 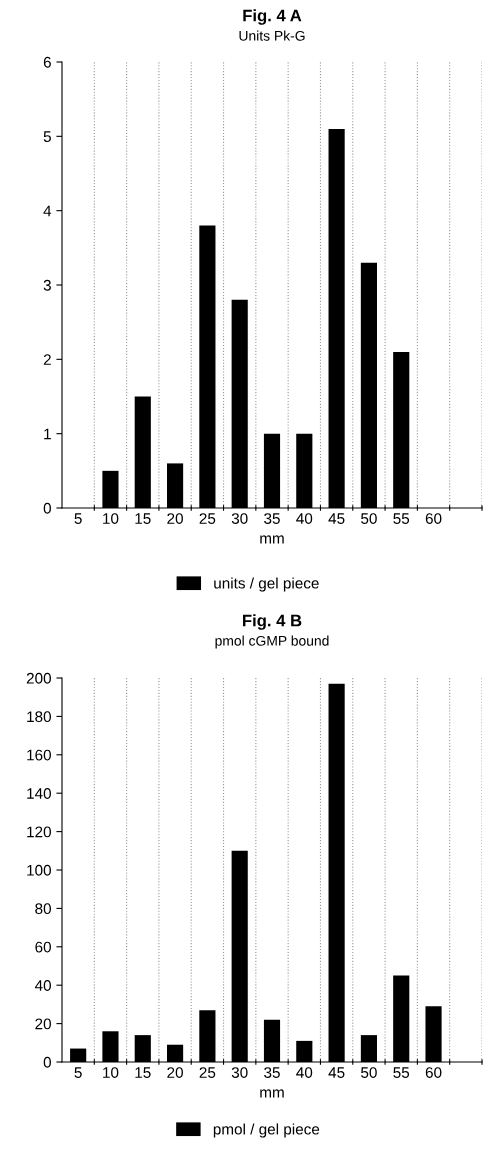 I want to click on y-tick-label: 1, so click(x=47, y=434).